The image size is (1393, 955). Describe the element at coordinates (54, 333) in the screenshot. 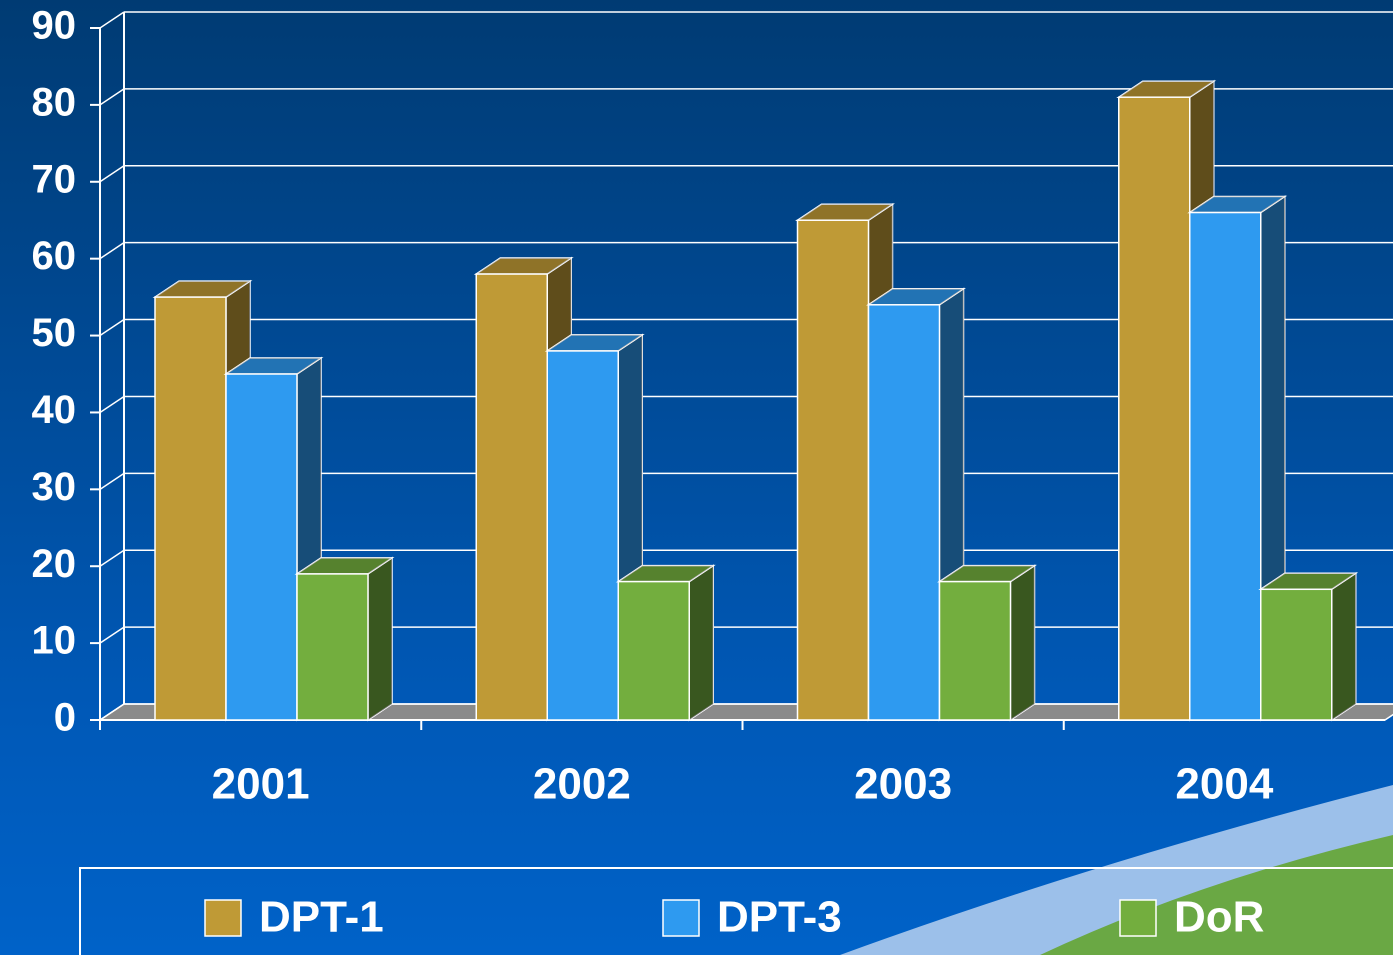

I see `y-tick-label: 50` at that location.